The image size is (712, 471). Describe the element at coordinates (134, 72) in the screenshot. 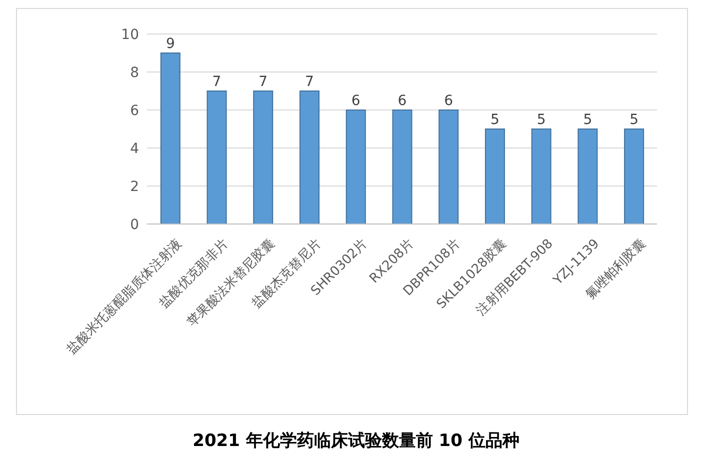

I see `y-tick-label: 8` at that location.